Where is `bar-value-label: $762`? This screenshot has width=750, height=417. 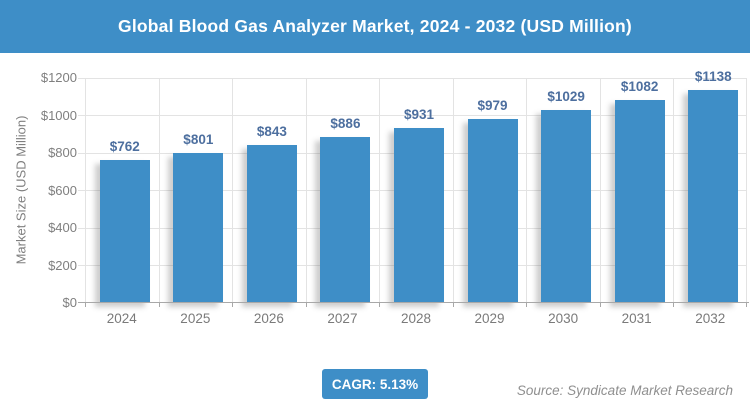
bar-value-label: $762 is located at coordinates (124, 147).